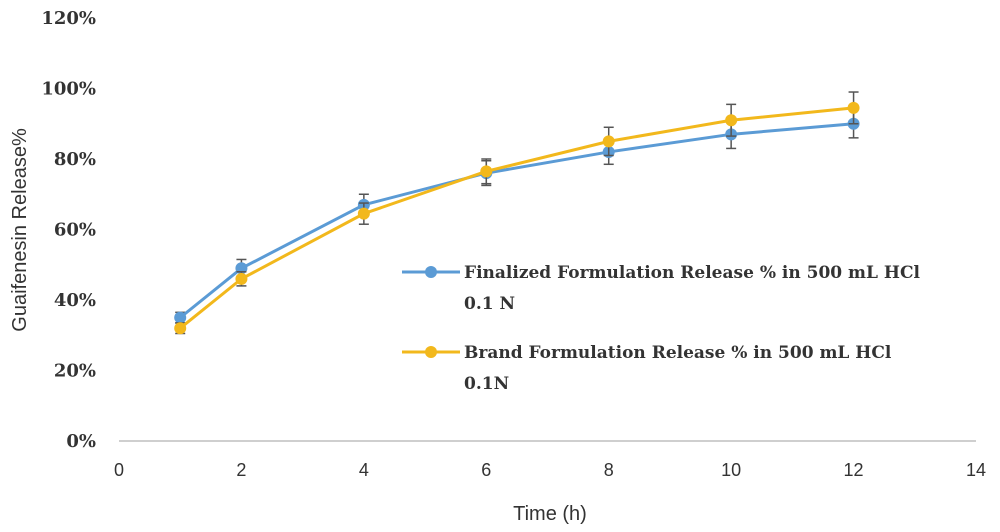  Describe the element at coordinates (550, 470) in the screenshot. I see `x-tick-labels: 0 2 4 6 8 10 12 14` at that location.